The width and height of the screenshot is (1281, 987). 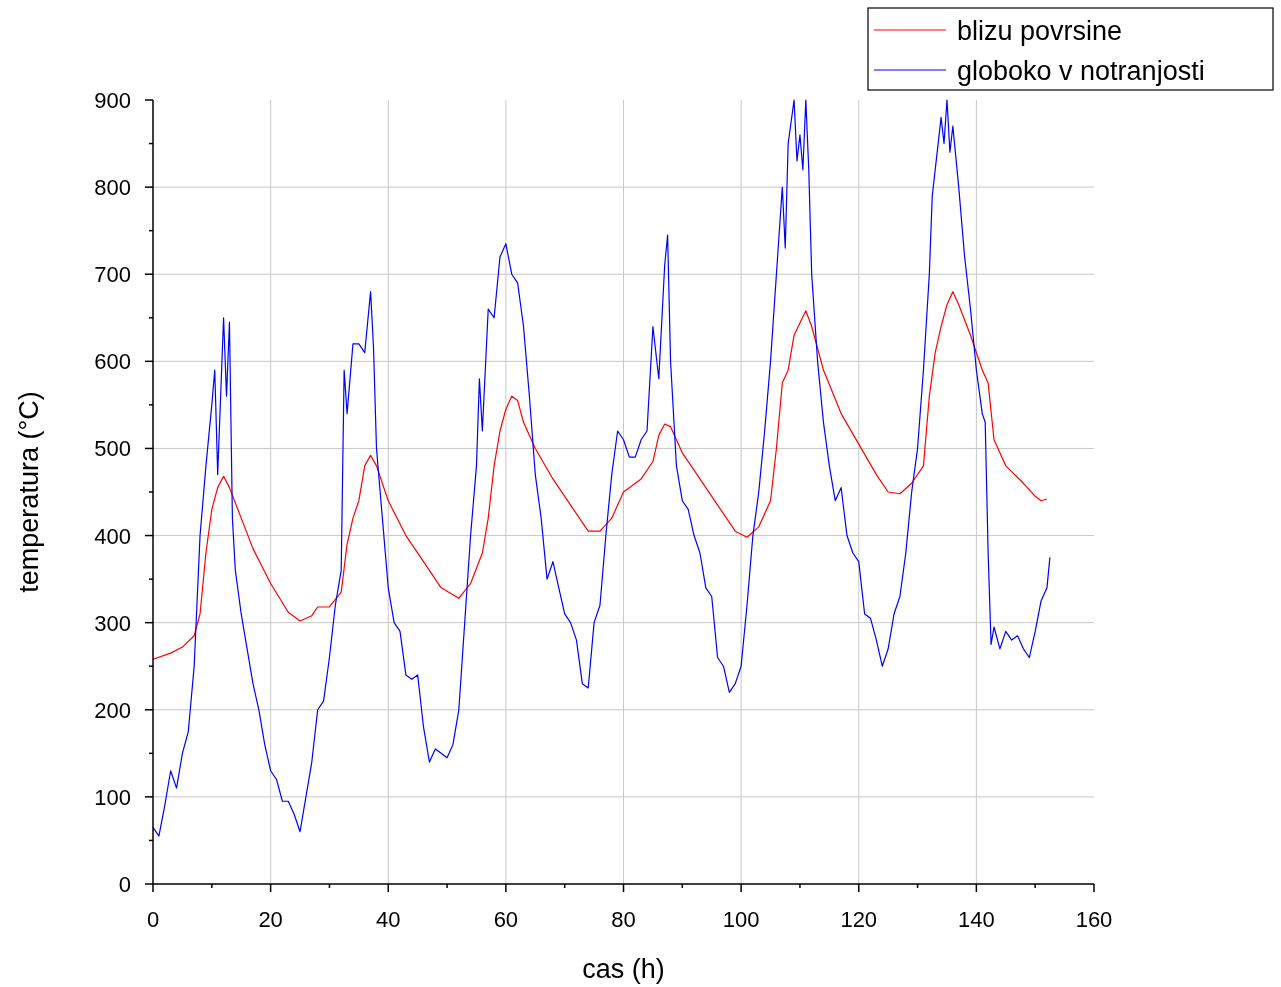 I want to click on x-tick-label: 20, so click(x=270, y=919).